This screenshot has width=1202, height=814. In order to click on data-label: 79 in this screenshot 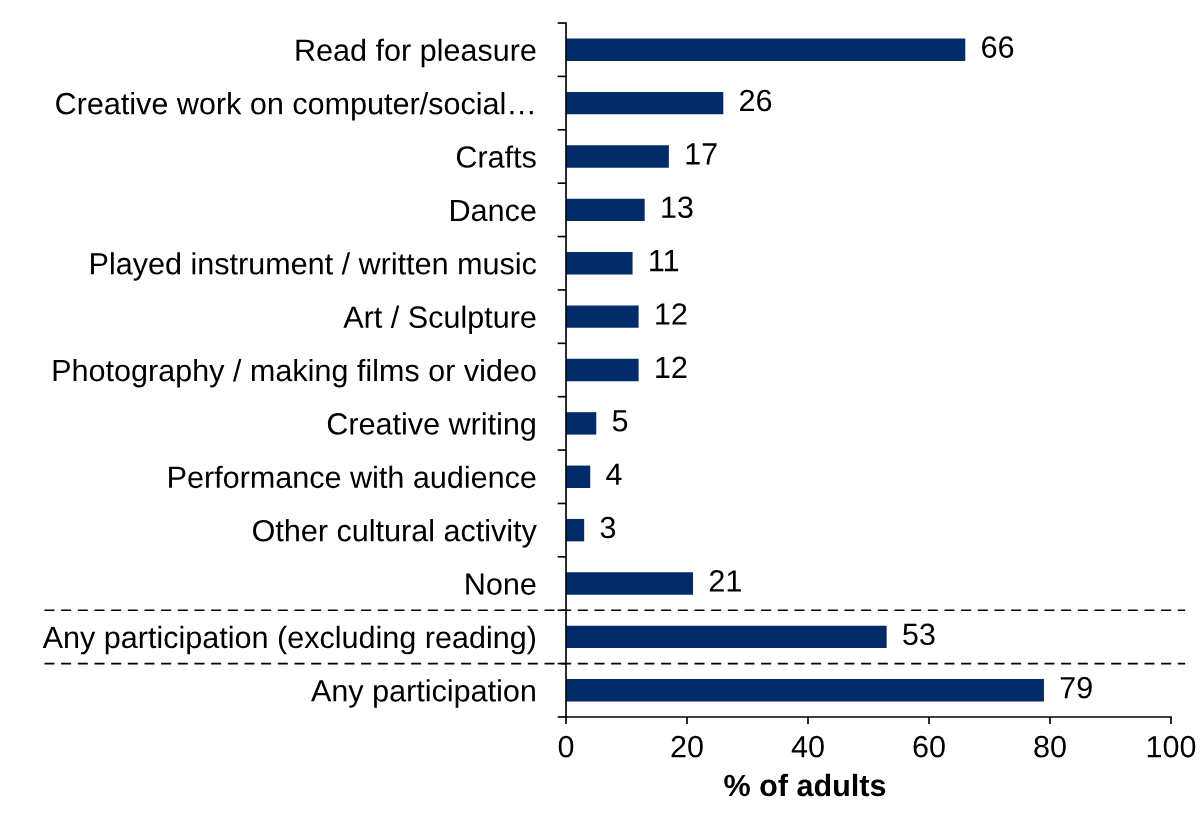, I will do `click(1076, 687)`.